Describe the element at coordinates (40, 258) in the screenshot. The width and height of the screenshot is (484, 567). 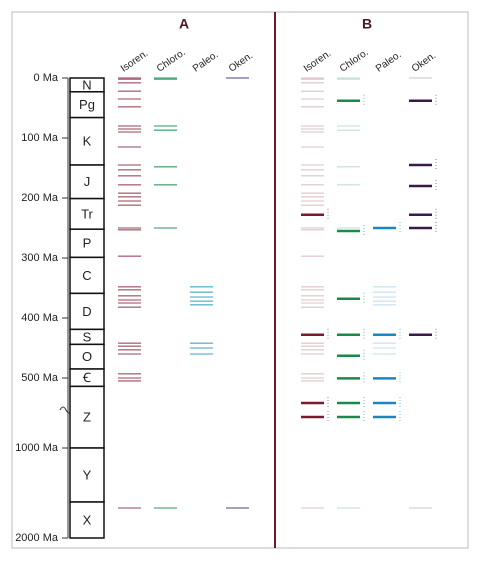
I see `y-tick-label: 300 Ma` at that location.